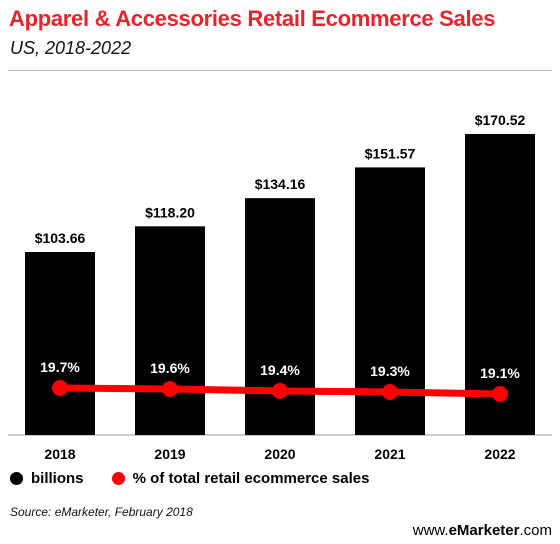 The width and height of the screenshot is (560, 544). What do you see at coordinates (57, 478) in the screenshot?
I see `legend-label-bars: billions` at bounding box center [57, 478].